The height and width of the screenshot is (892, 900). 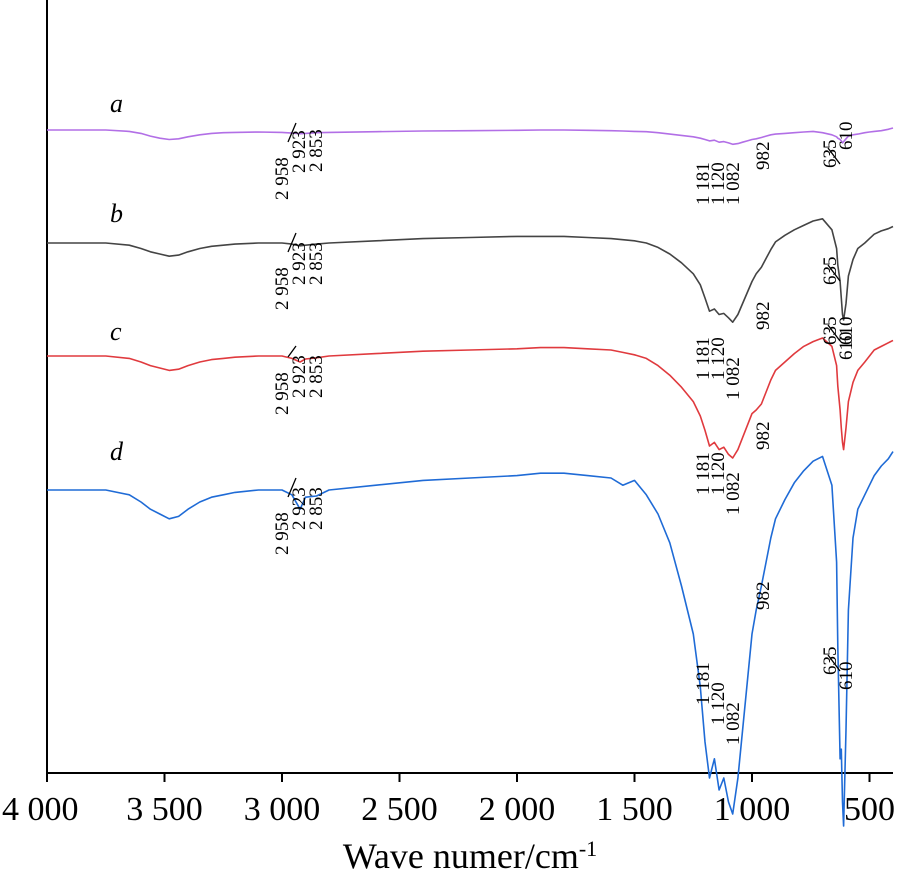 I want to click on x-tick-label: 4 000, so click(x=40, y=809).